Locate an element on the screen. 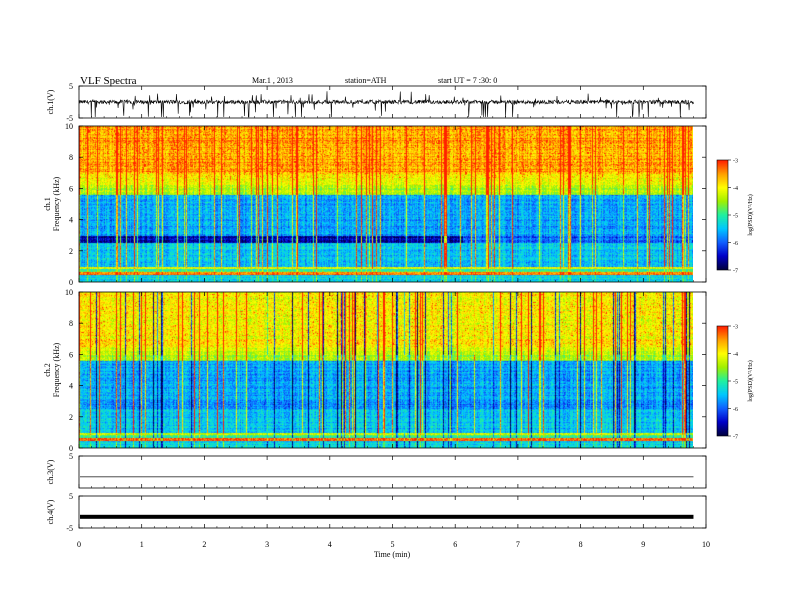 Image resolution: width=792 pixels, height=612 pixels. p-ch3w-ylabel: ch.3(V) is located at coordinates (50, 471).